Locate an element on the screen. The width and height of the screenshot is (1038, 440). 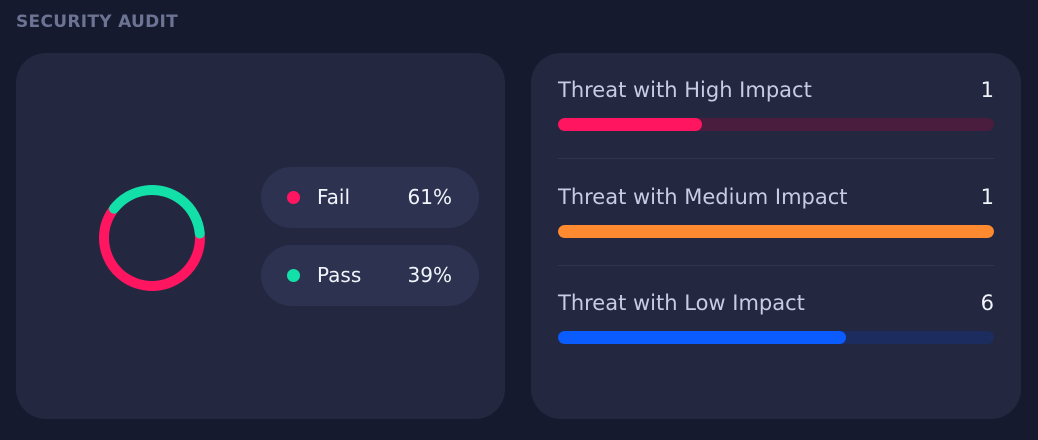
threat-low-progress-fill is located at coordinates (702, 337).